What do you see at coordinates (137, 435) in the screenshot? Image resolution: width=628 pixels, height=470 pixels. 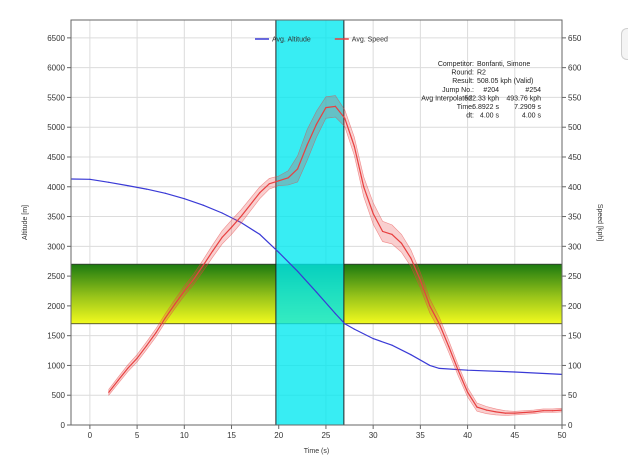 I see `x-tick-label: 5` at bounding box center [137, 435].